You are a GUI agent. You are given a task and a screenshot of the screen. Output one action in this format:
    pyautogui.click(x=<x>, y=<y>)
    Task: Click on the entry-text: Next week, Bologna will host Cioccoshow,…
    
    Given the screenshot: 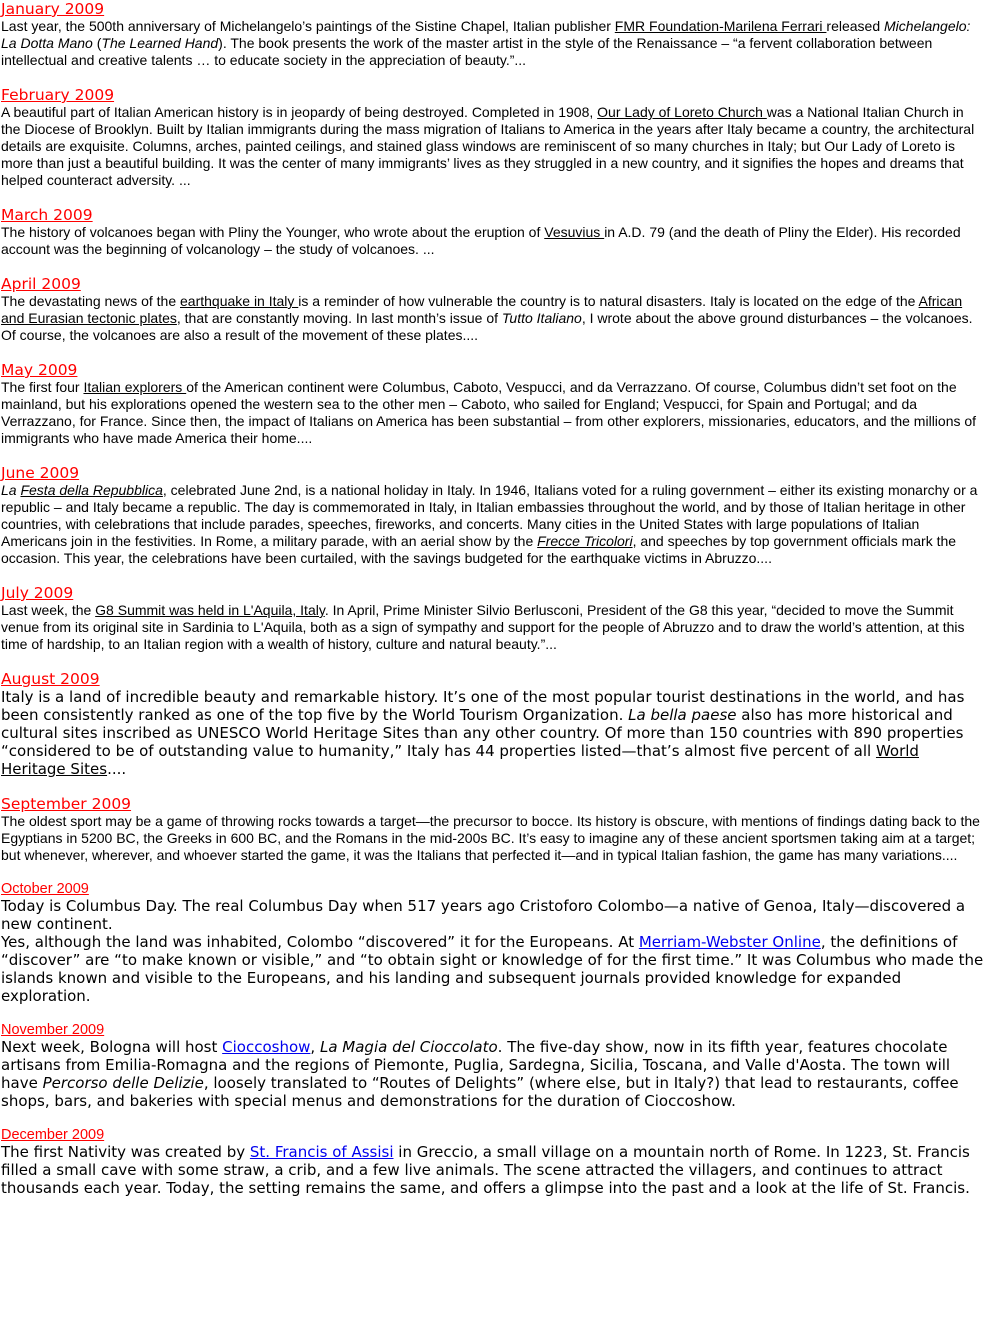 What is the action you would take?
    pyautogui.click(x=493, y=1074)
    